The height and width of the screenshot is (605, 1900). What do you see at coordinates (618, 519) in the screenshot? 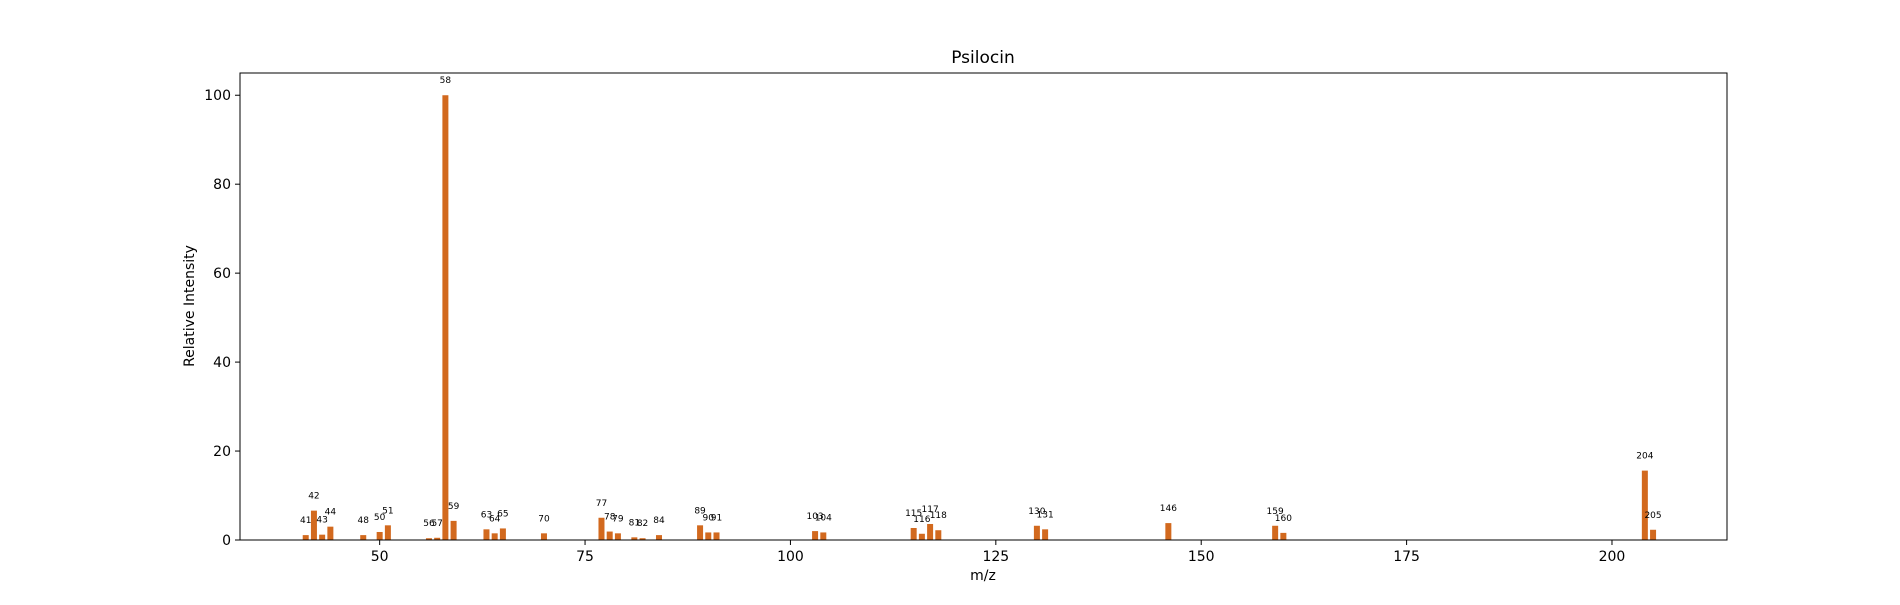
I see `data-label-mz-79: 79` at bounding box center [618, 519].